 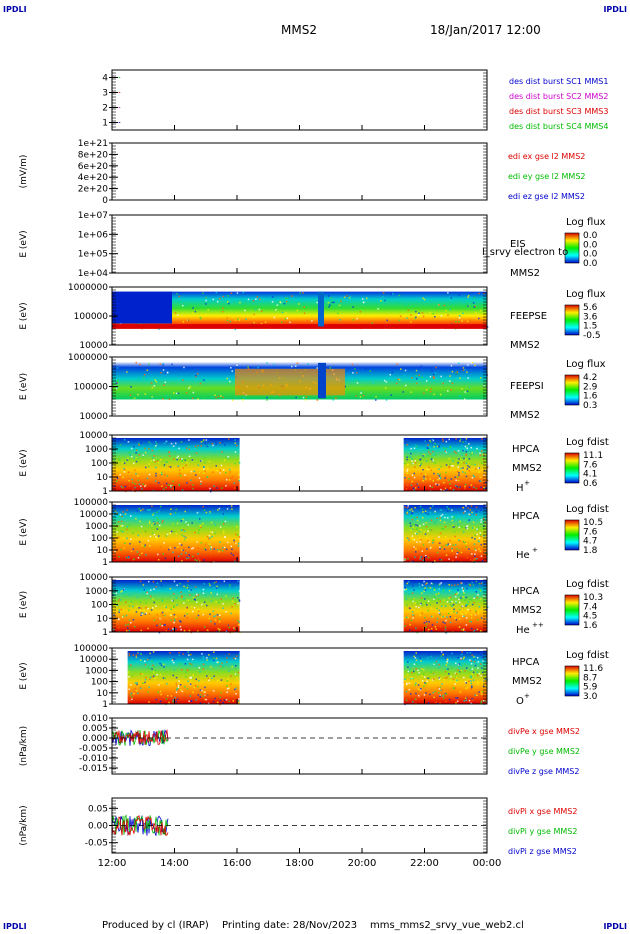 What do you see at coordinates (592, 336) in the screenshot?
I see `colorbar-tick-label: -0.5` at bounding box center [592, 336].